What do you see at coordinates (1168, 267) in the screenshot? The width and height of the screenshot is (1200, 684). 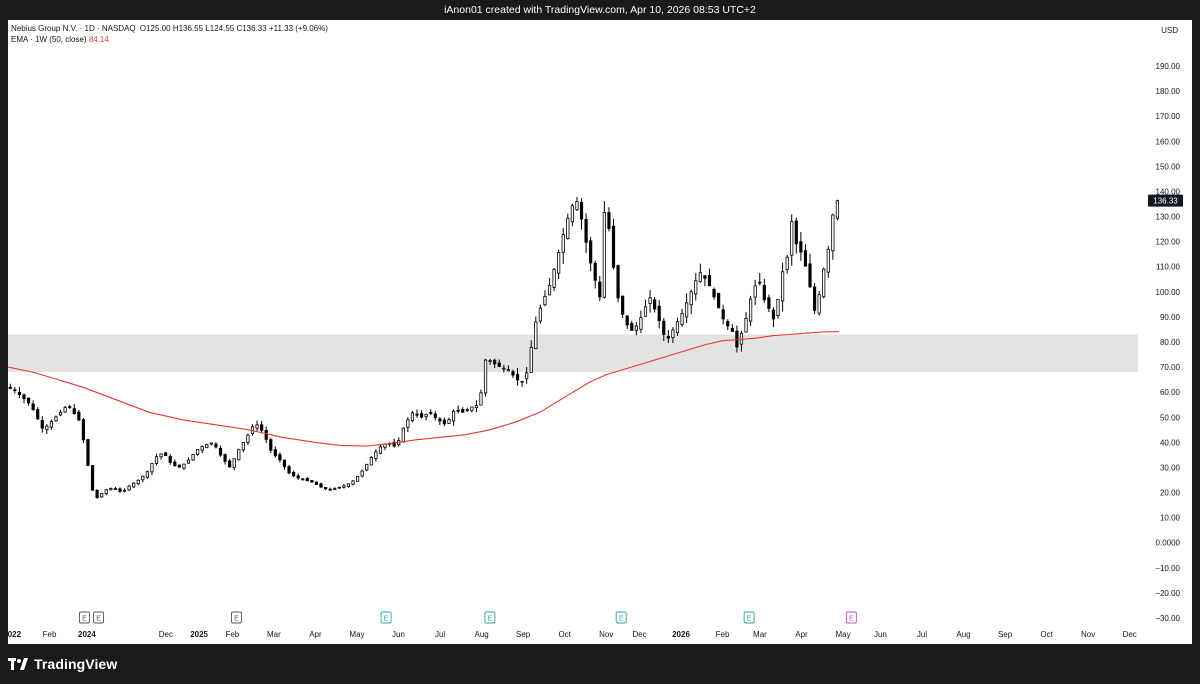 I see `y-tick-label: 110.00` at bounding box center [1168, 267].